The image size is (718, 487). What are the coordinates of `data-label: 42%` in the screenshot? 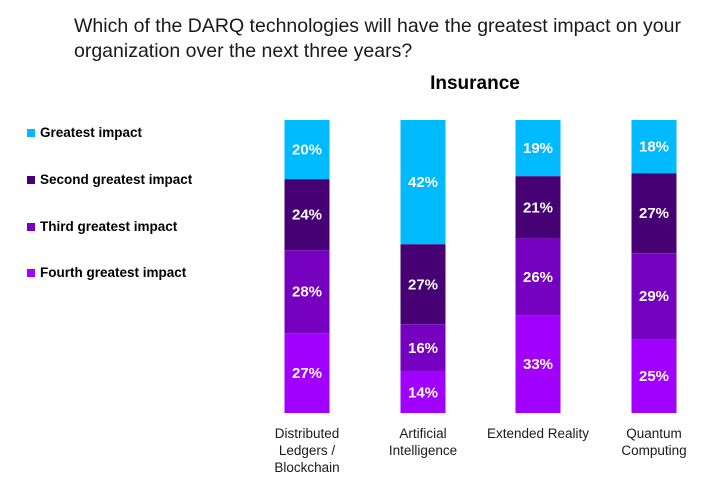 It's located at (423, 182).